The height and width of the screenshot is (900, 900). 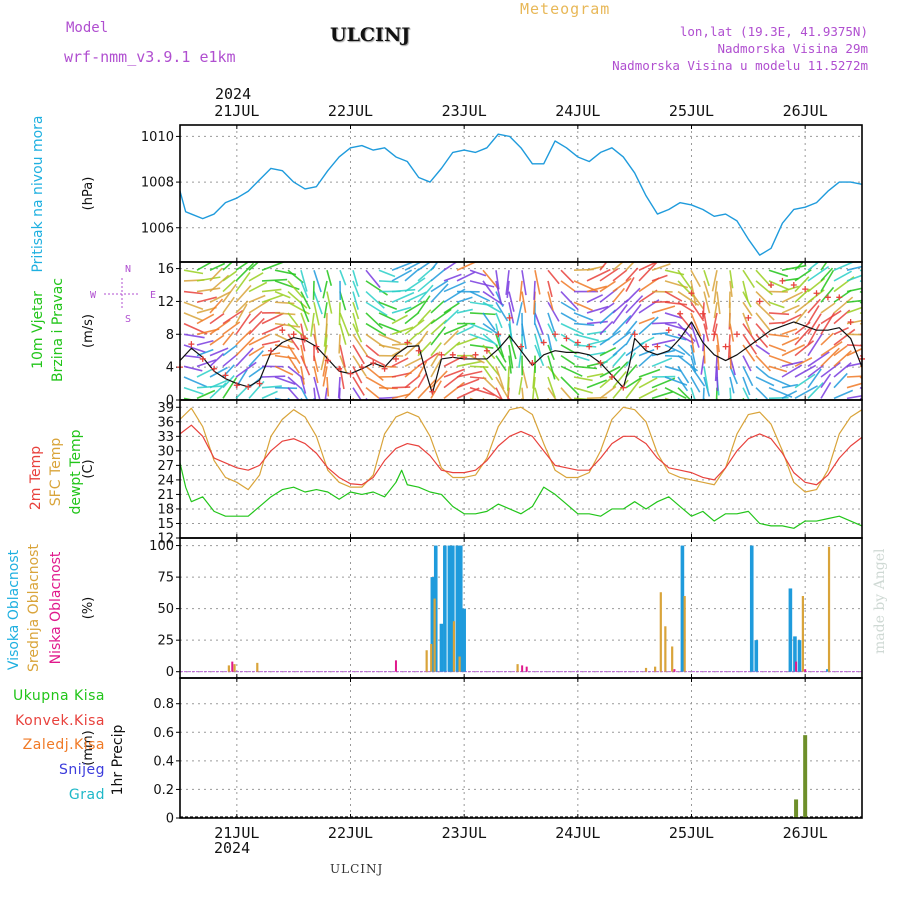 What do you see at coordinates (59, 696) in the screenshot?
I see `precip-legend-item: Ukupna Kisa` at bounding box center [59, 696].